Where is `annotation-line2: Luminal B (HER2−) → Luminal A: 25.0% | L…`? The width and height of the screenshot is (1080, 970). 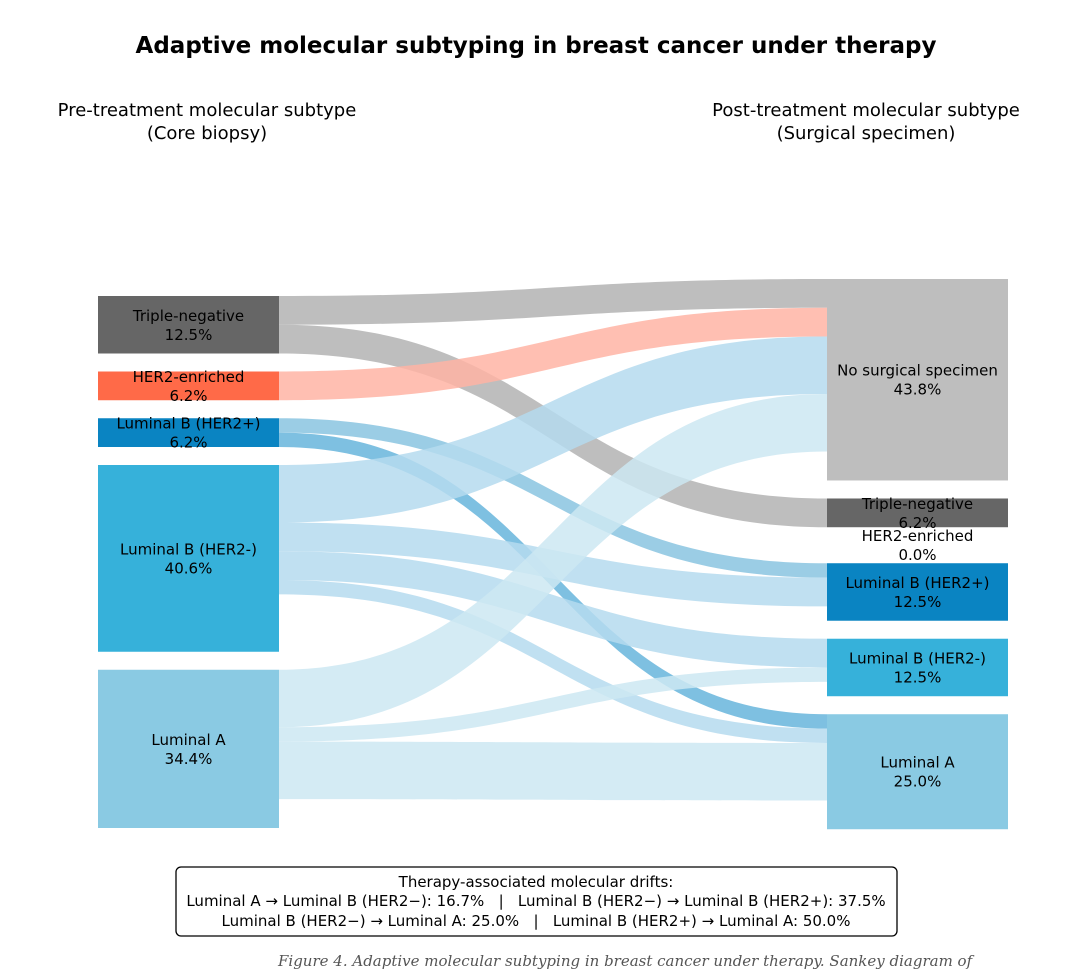 annotation-line2: Luminal B (HER2−) → Luminal A: 25.0% | L… is located at coordinates (536, 921).